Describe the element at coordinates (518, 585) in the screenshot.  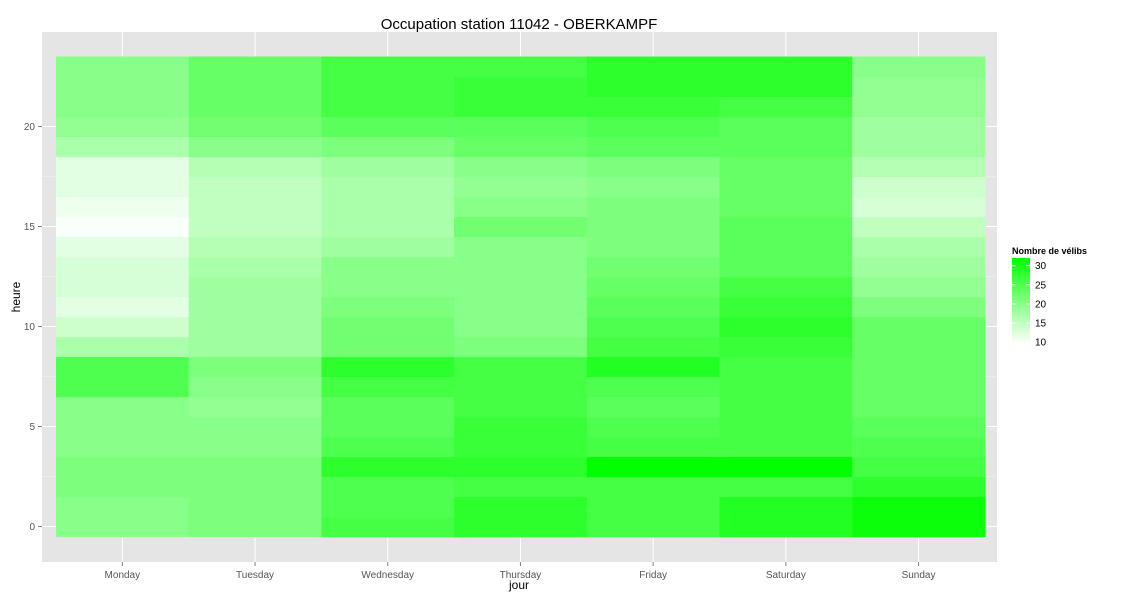
I see `x-axis-title: jour` at that location.